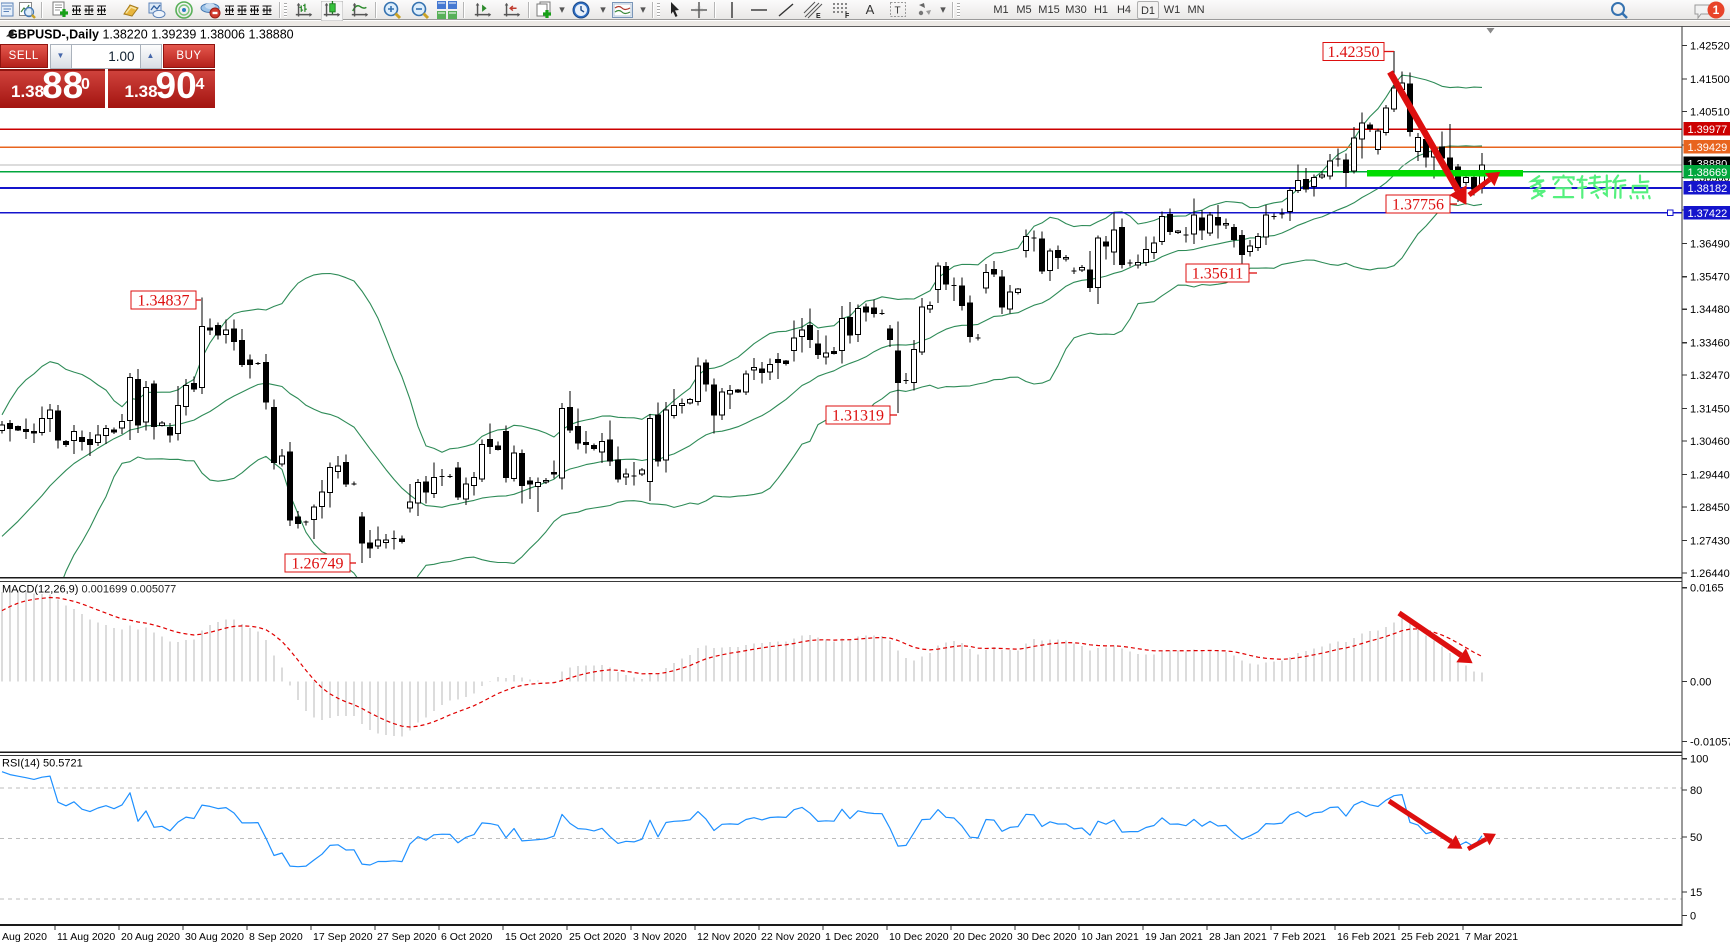  What do you see at coordinates (1710, 344) in the screenshot?
I see `svg-text: 1.33460` at bounding box center [1710, 344].